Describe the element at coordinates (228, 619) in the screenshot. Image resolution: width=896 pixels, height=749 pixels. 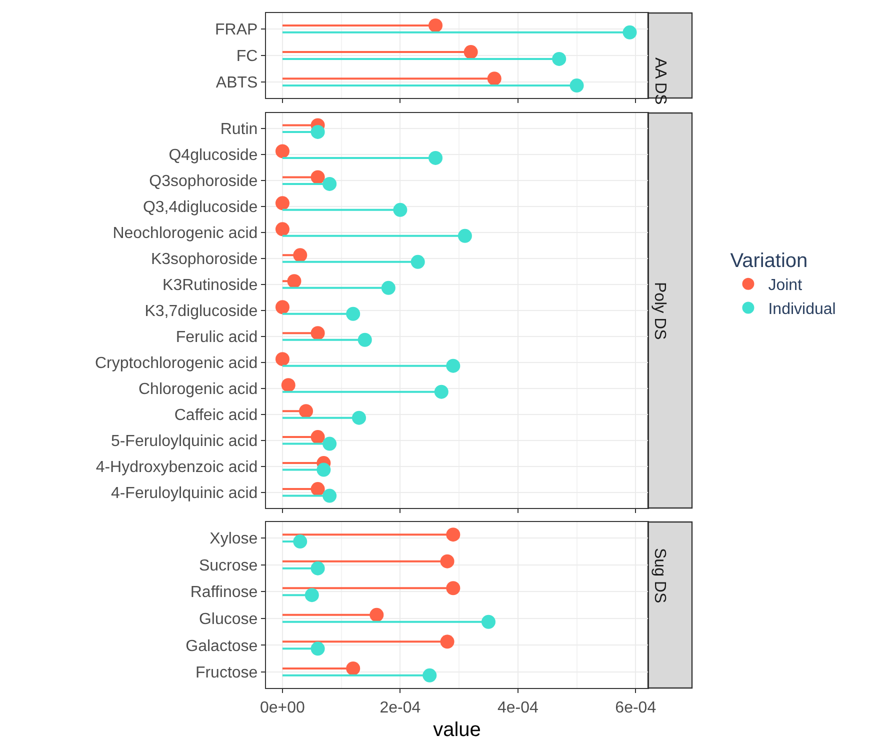
I see `y-tick-label: Glucose` at that location.